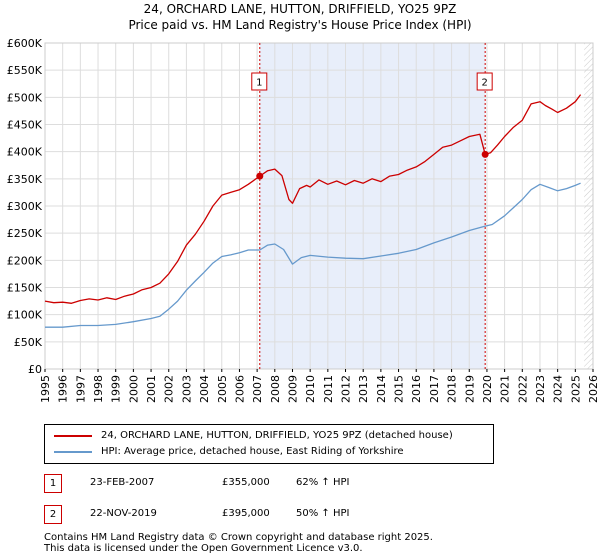 The width and height of the screenshot is (600, 560). I want to click on y-tick-label: £450K, so click(25, 125).